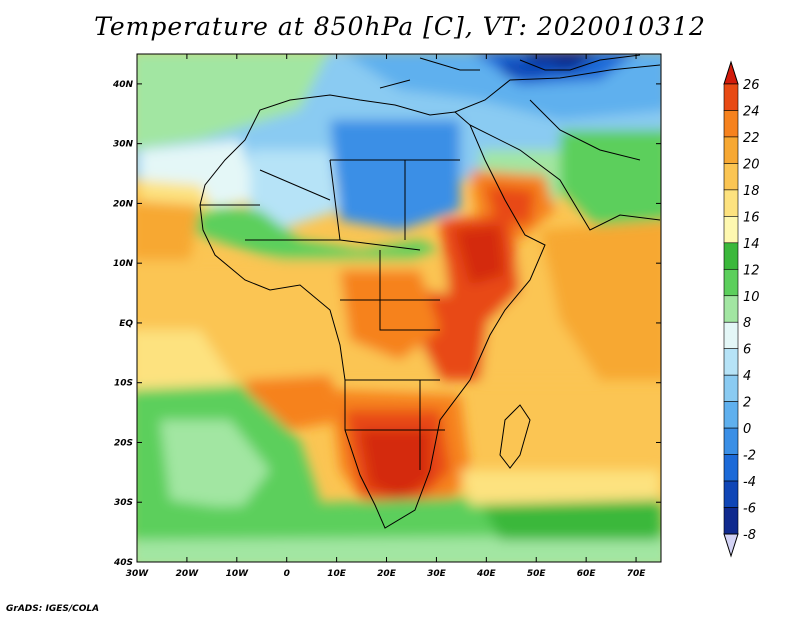 This screenshot has width=800, height=618. I want to click on colorbar-label: 26, so click(751, 85).